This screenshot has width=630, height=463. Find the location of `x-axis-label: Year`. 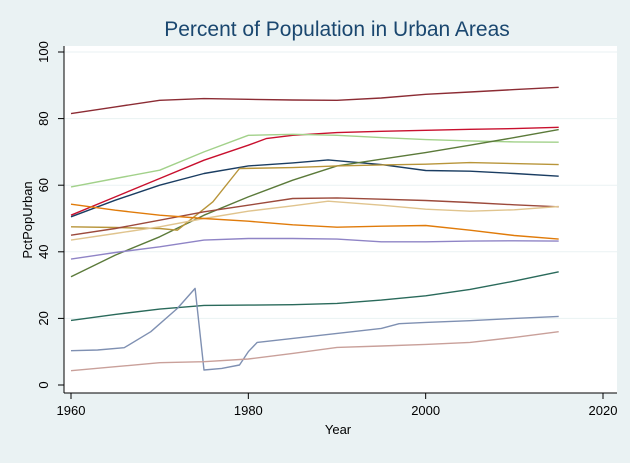

x-axis-label: Year is located at coordinates (338, 429).